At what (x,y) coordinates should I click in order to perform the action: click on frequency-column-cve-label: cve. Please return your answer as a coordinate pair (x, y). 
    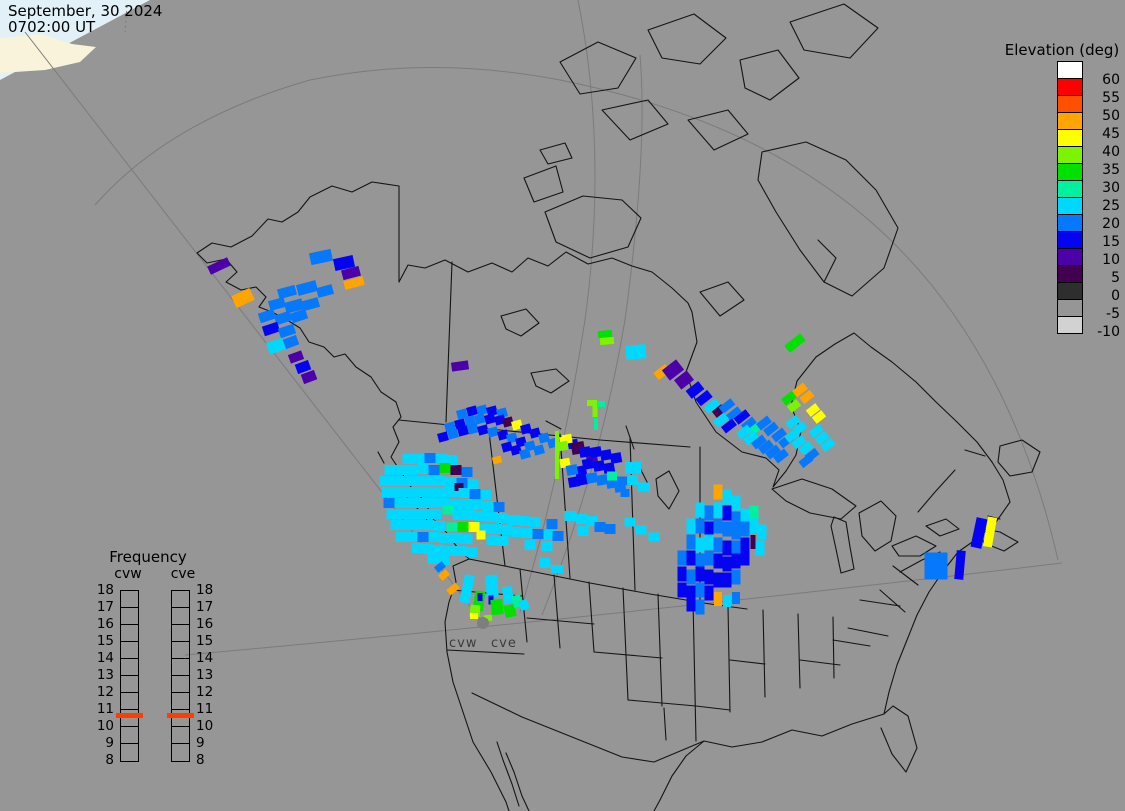
    Looking at the image, I should click on (183, 574).